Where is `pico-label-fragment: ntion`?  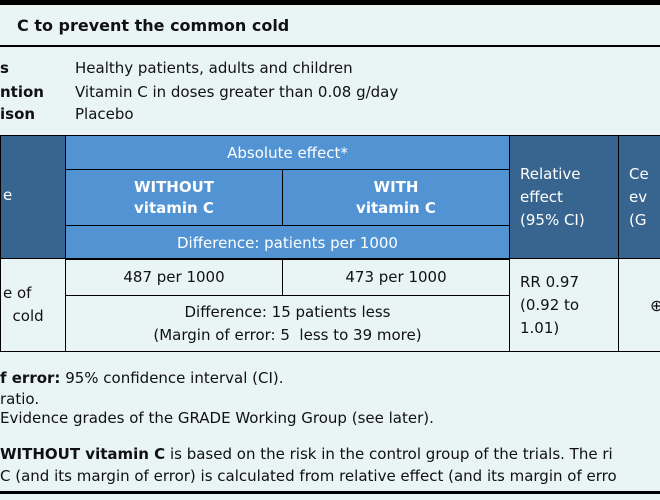
pico-label-fragment: ntion is located at coordinates (22, 92).